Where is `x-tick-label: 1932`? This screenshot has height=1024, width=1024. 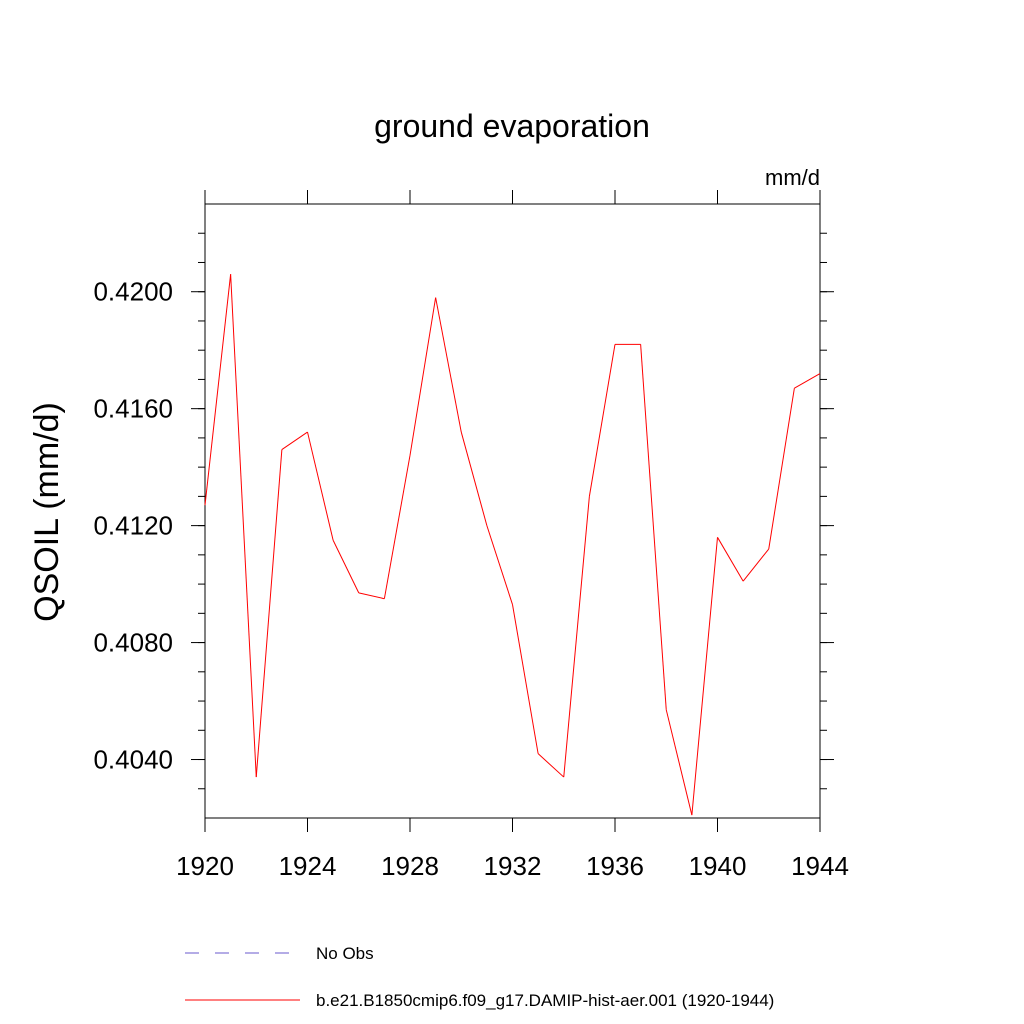 x-tick-label: 1932 is located at coordinates (513, 866).